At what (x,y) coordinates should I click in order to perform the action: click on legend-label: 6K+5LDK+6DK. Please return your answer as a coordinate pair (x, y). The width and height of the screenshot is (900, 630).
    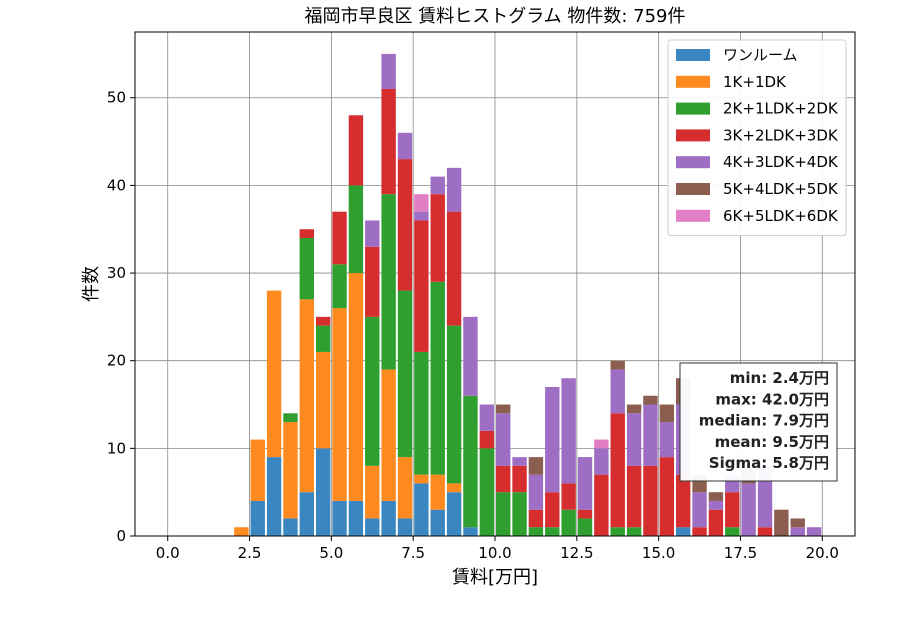
    Looking at the image, I should click on (781, 216).